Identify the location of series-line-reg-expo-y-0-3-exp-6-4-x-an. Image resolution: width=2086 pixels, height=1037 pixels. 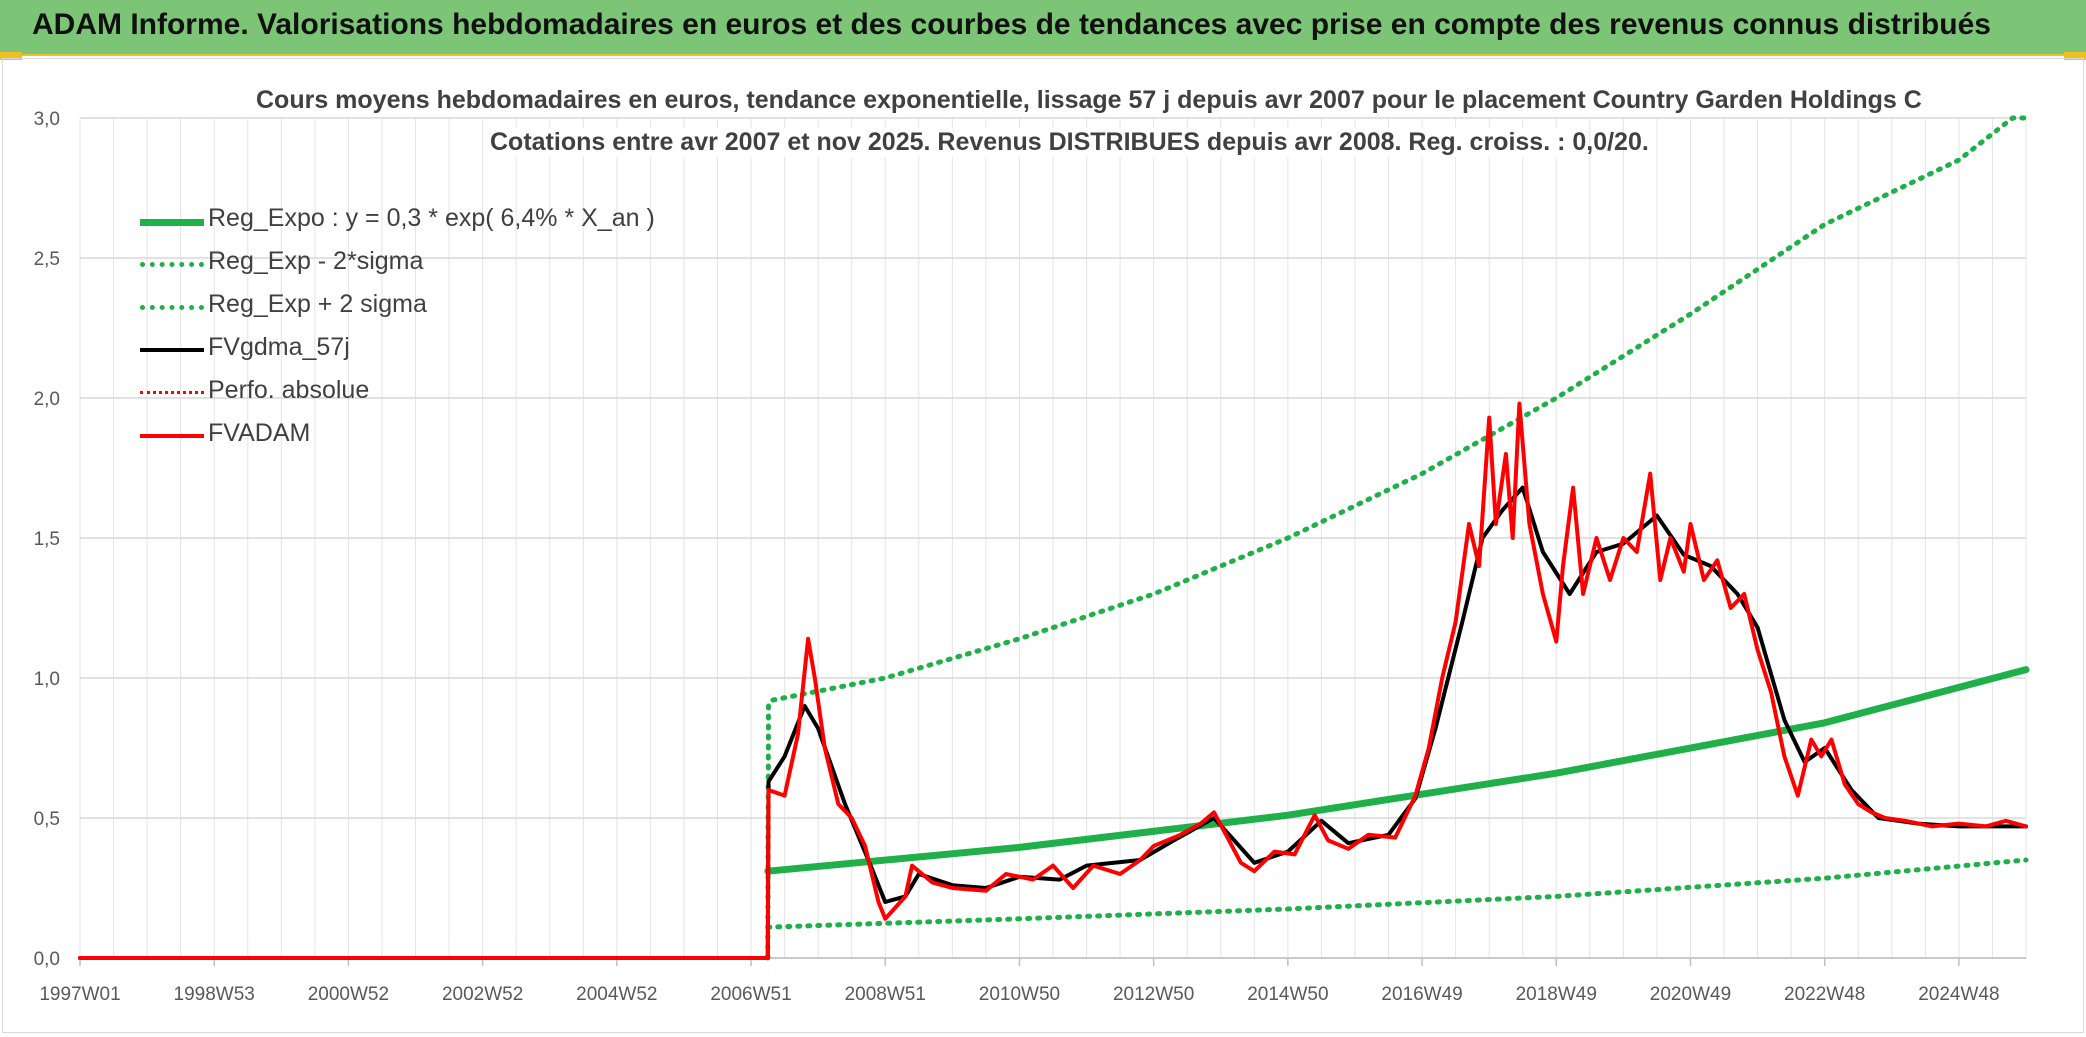
(1397, 770).